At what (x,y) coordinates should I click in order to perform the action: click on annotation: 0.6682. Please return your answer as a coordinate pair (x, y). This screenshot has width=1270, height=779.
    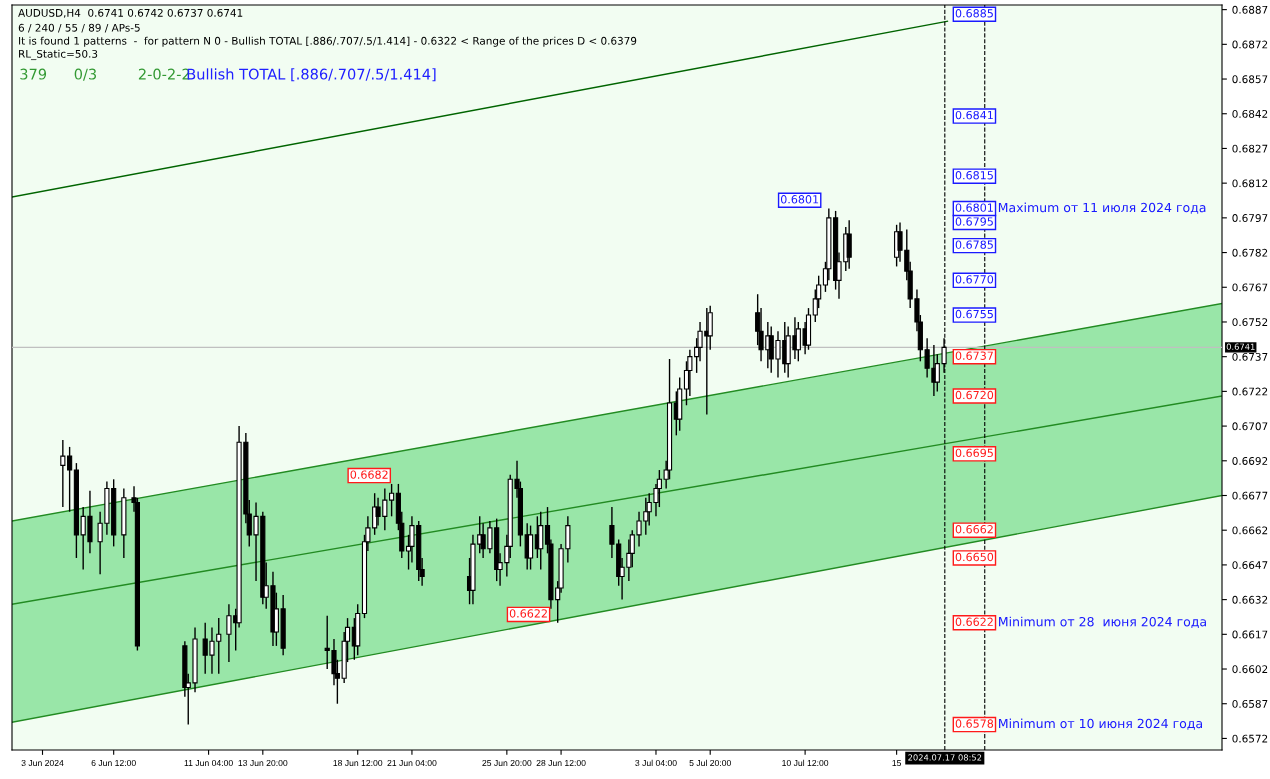
    Looking at the image, I should click on (369, 474).